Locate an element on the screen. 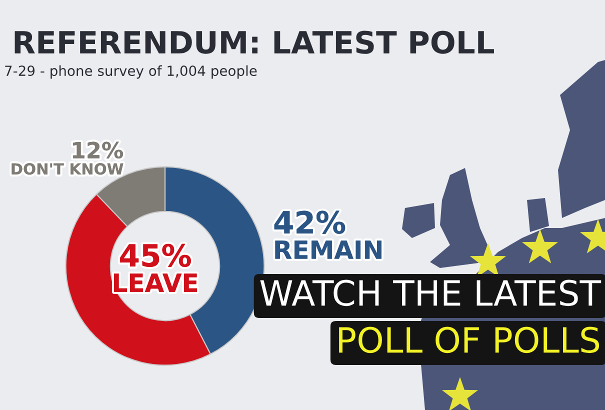  data-label: 42% is located at coordinates (310, 222).